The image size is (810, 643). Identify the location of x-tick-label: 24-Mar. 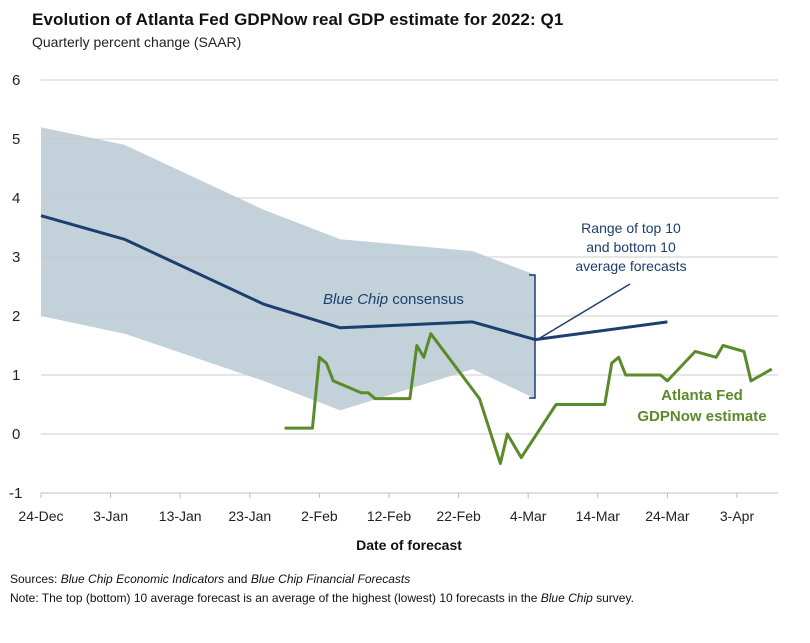
(667, 516).